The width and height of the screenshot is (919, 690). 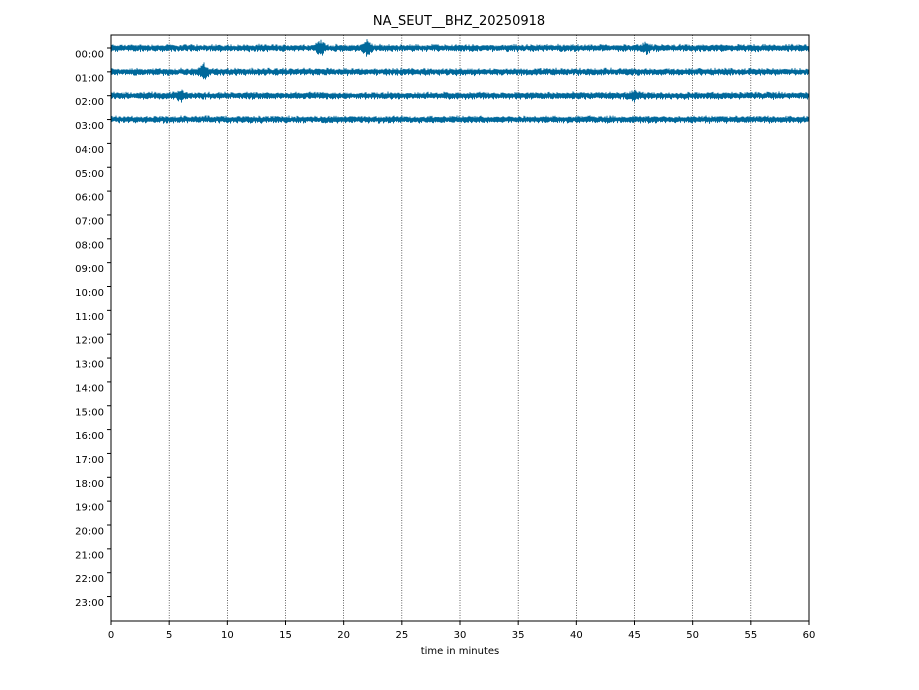 What do you see at coordinates (576, 635) in the screenshot?
I see `x-tick-label: 40` at bounding box center [576, 635].